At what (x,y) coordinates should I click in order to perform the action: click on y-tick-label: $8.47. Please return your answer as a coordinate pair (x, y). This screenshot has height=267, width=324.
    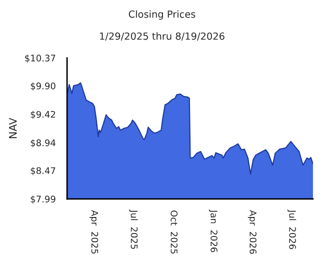
    Looking at the image, I should click on (43, 171).